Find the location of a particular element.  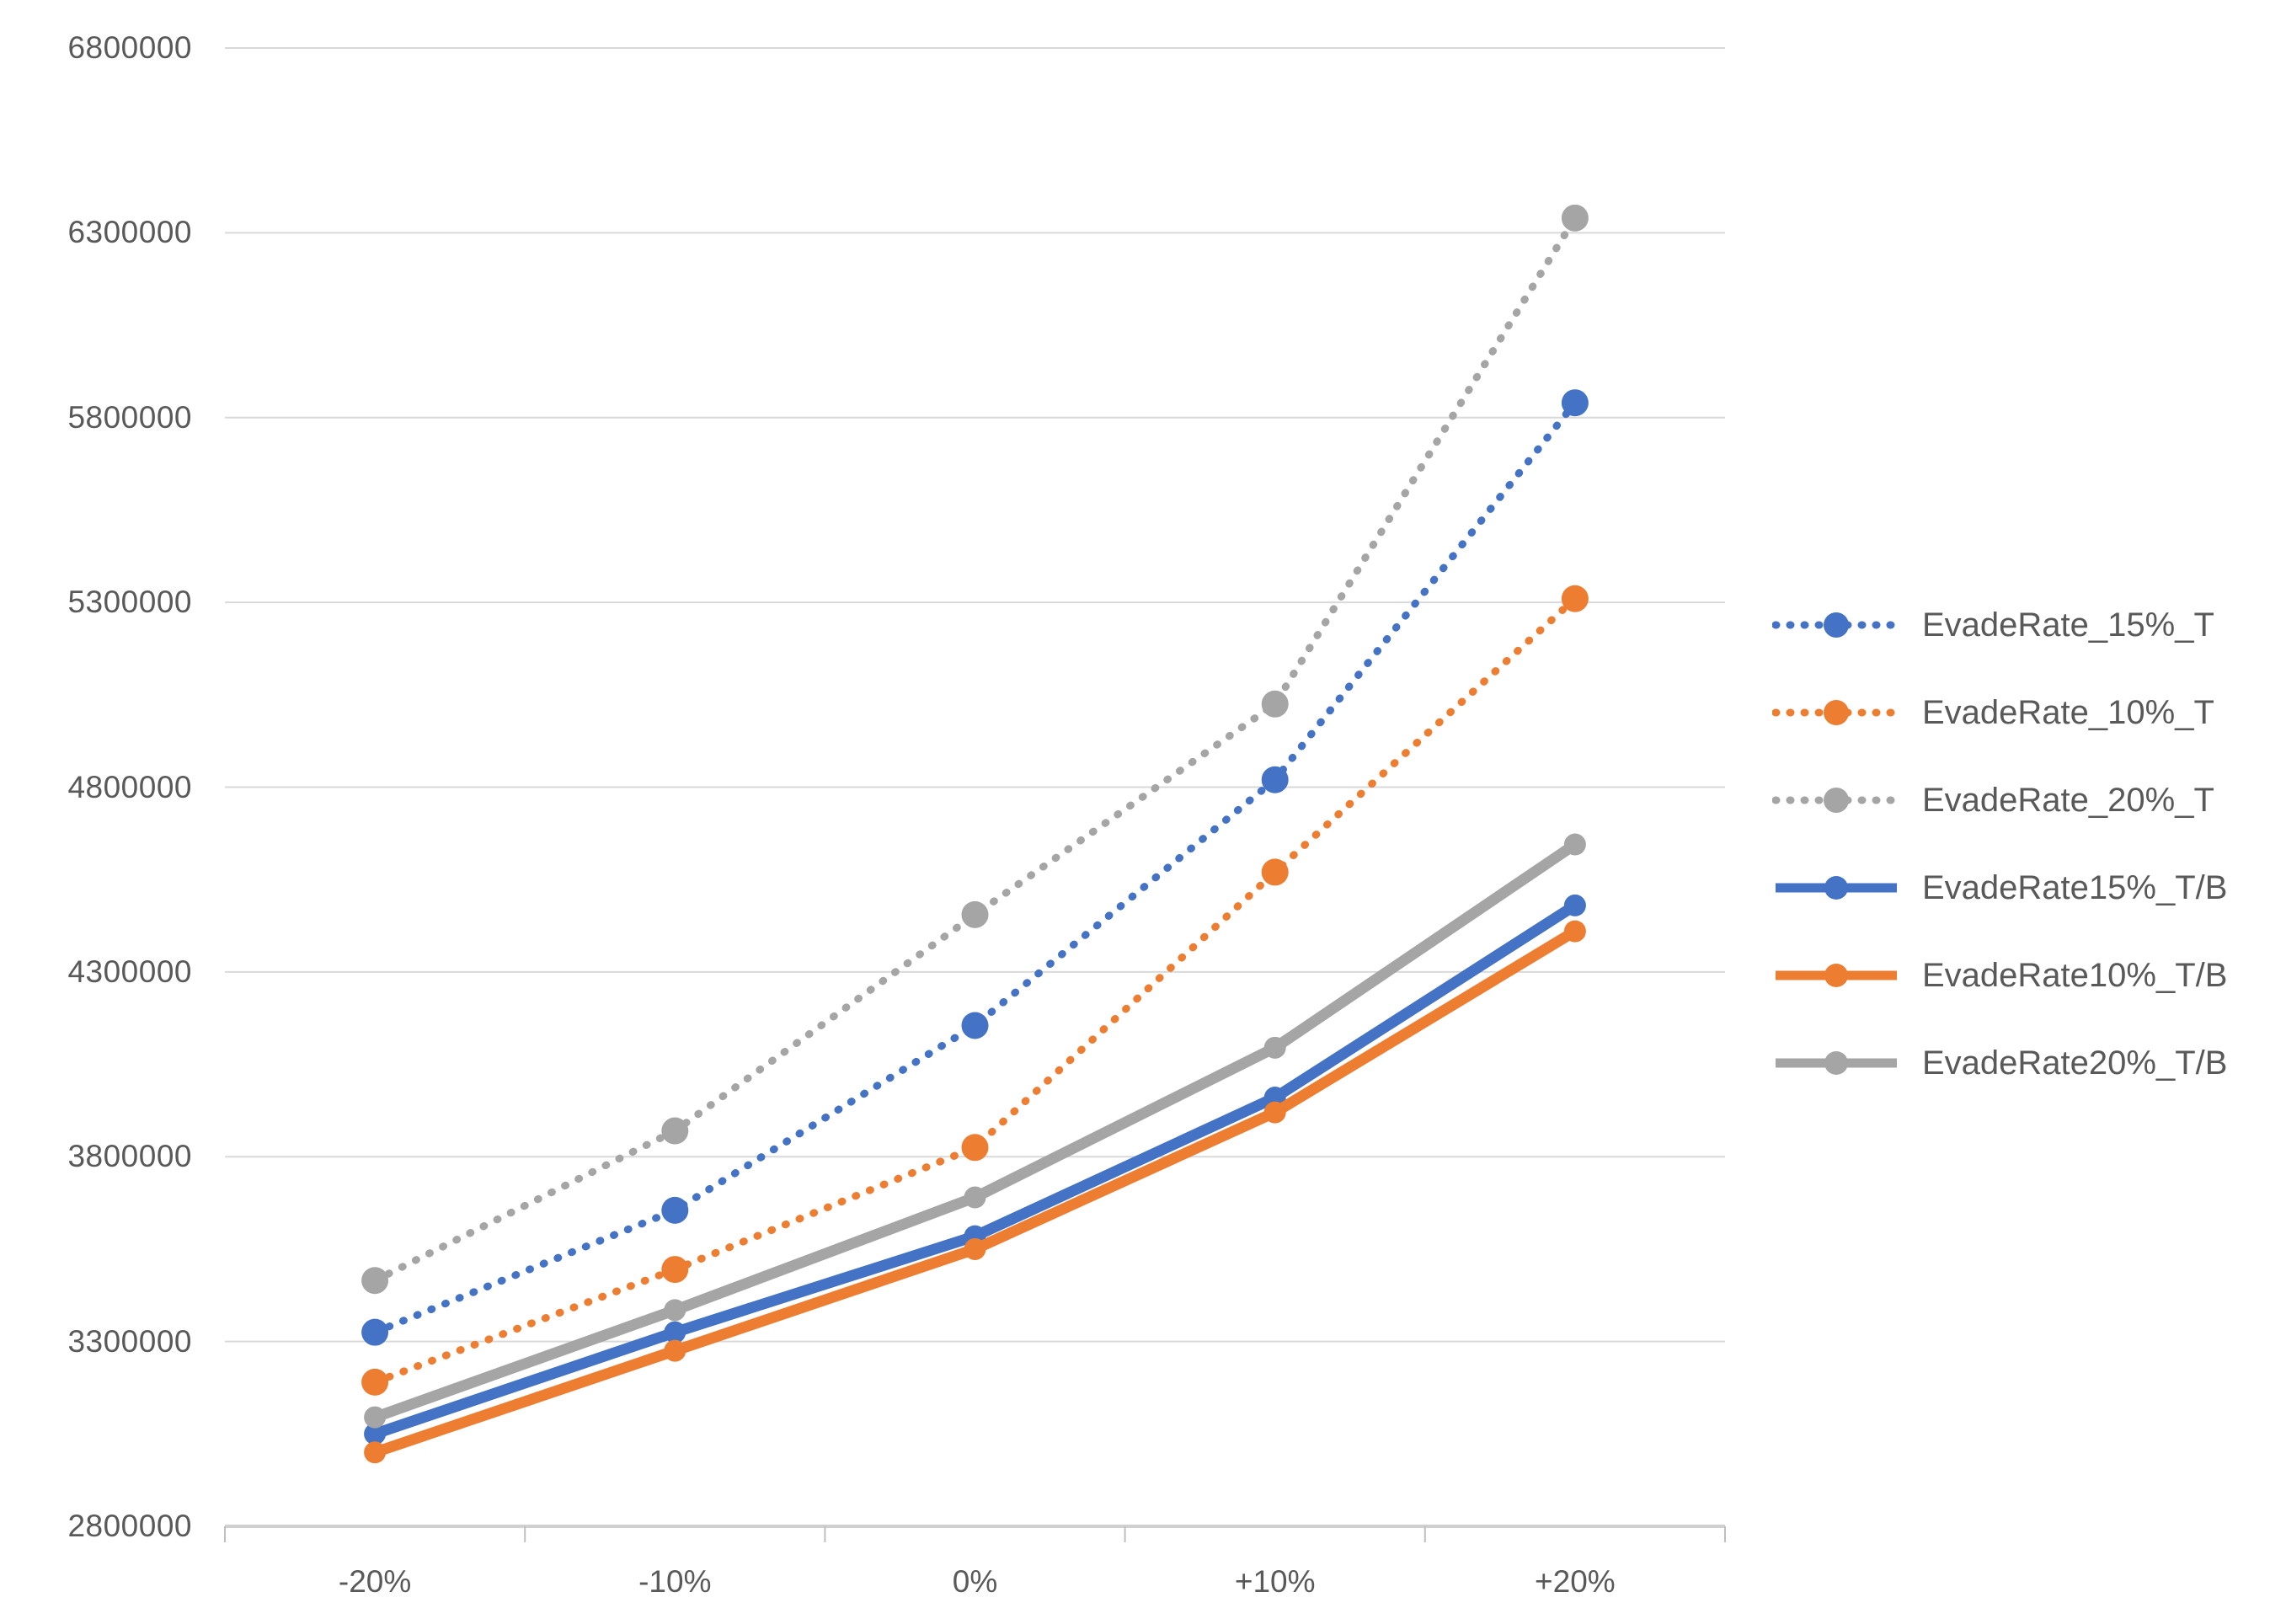

legend-item-evaderate-20pct-t: EvadeRate_20%_T is located at coordinates (1999, 800).